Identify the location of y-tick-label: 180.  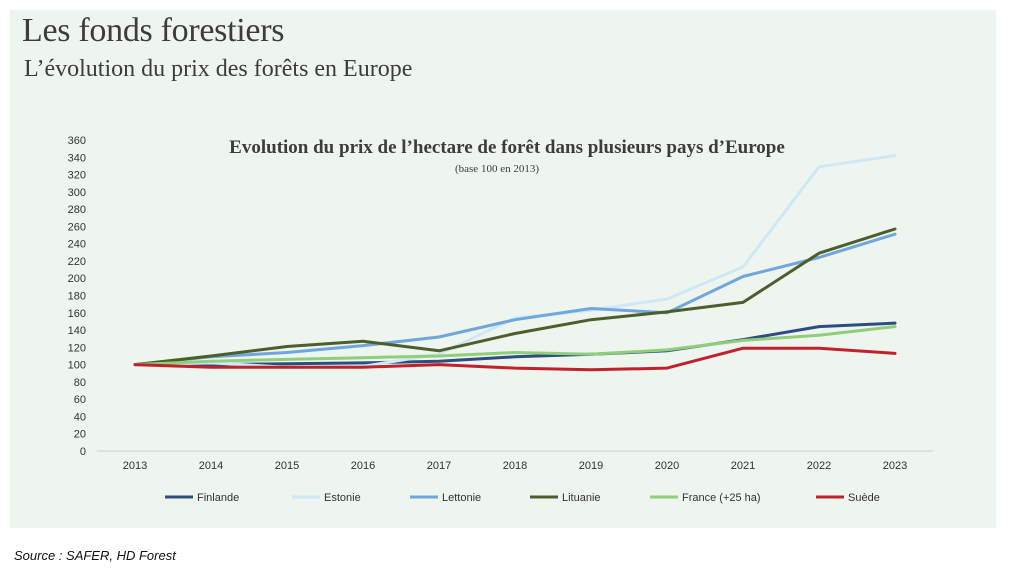
(77, 297).